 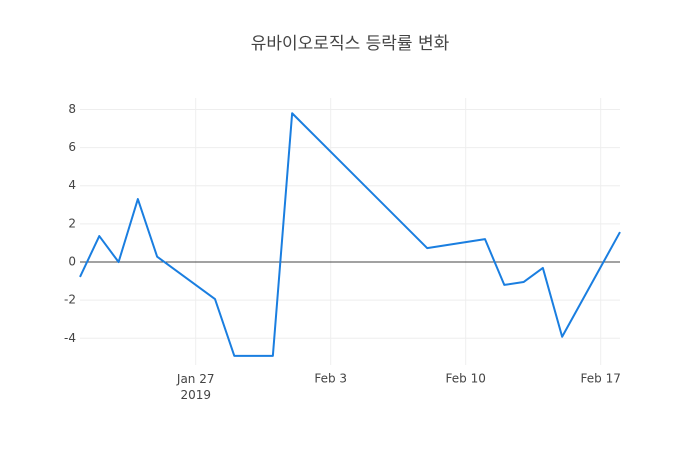 What do you see at coordinates (601, 379) in the screenshot?
I see `x-tick-label: Feb 17` at bounding box center [601, 379].